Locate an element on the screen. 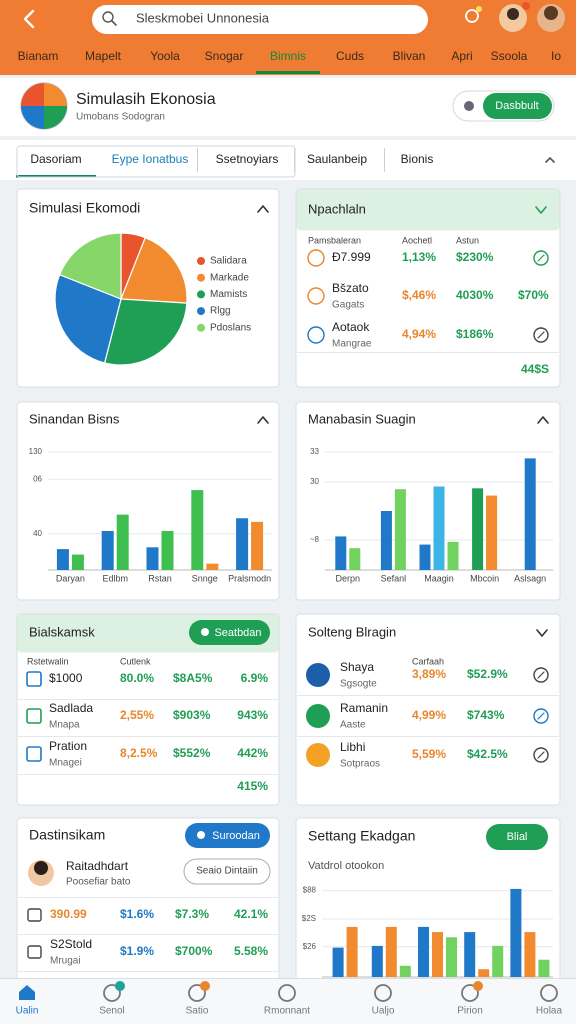 Image resolution: width=576 pixels, height=1024 pixels. nav-tab: Yoola is located at coordinates (165, 56).